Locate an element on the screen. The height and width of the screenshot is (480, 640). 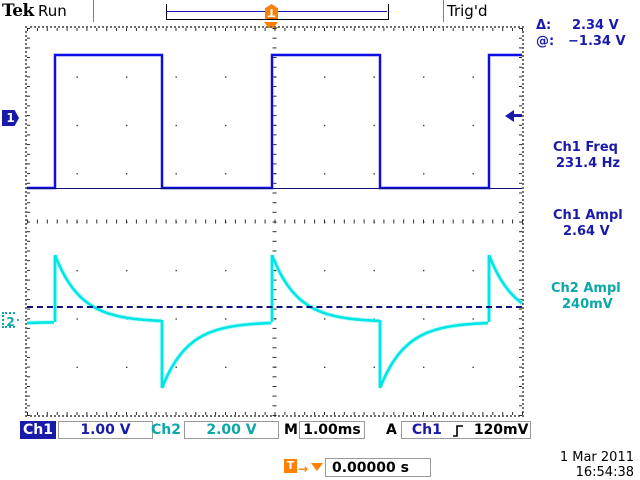
trigger-source-value: Ch1 is located at coordinates (426, 430).